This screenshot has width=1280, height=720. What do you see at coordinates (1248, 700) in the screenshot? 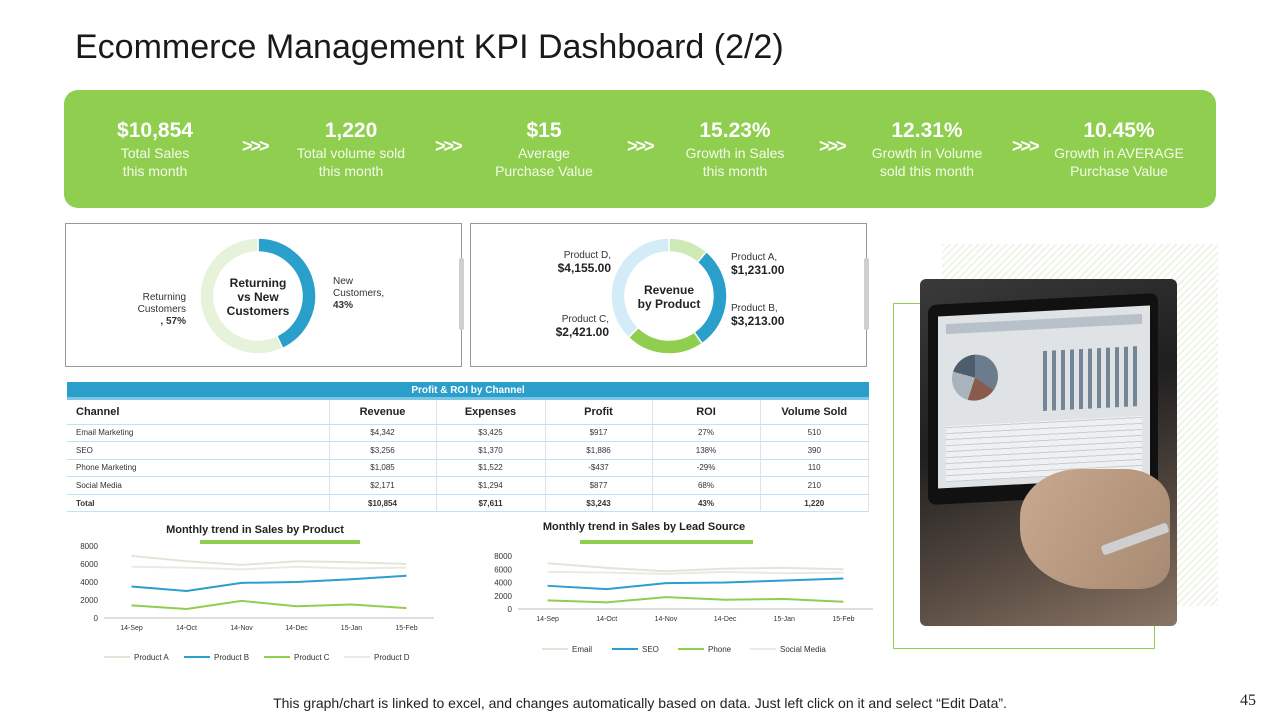
I see `page-number: 45` at bounding box center [1248, 700].